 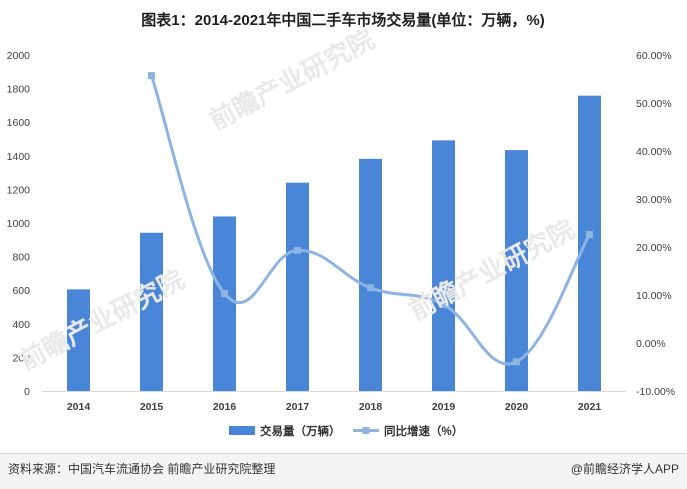 I want to click on source-note: 资料来源：中国汽车流通协会 前瞻产业研究院整理, so click(x=142, y=469).